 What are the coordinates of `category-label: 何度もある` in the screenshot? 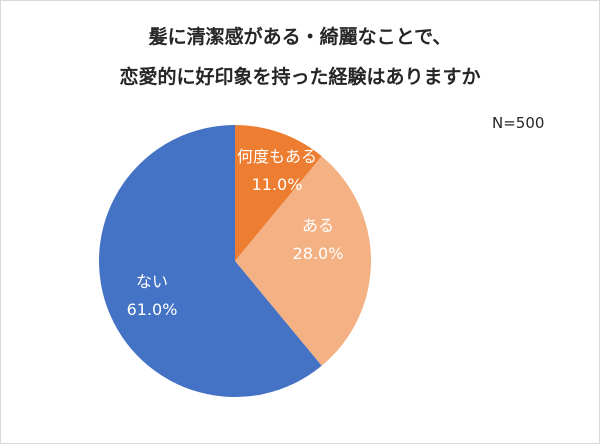 It's located at (277, 156).